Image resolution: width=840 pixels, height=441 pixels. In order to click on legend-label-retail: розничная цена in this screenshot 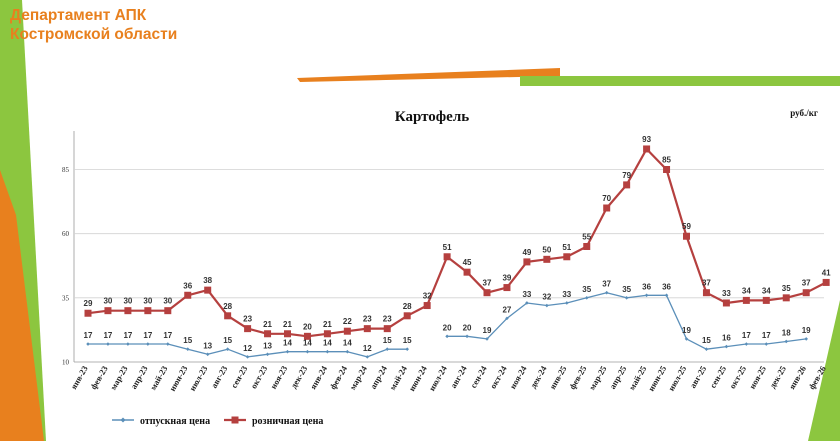, I will do `click(287, 421)`.